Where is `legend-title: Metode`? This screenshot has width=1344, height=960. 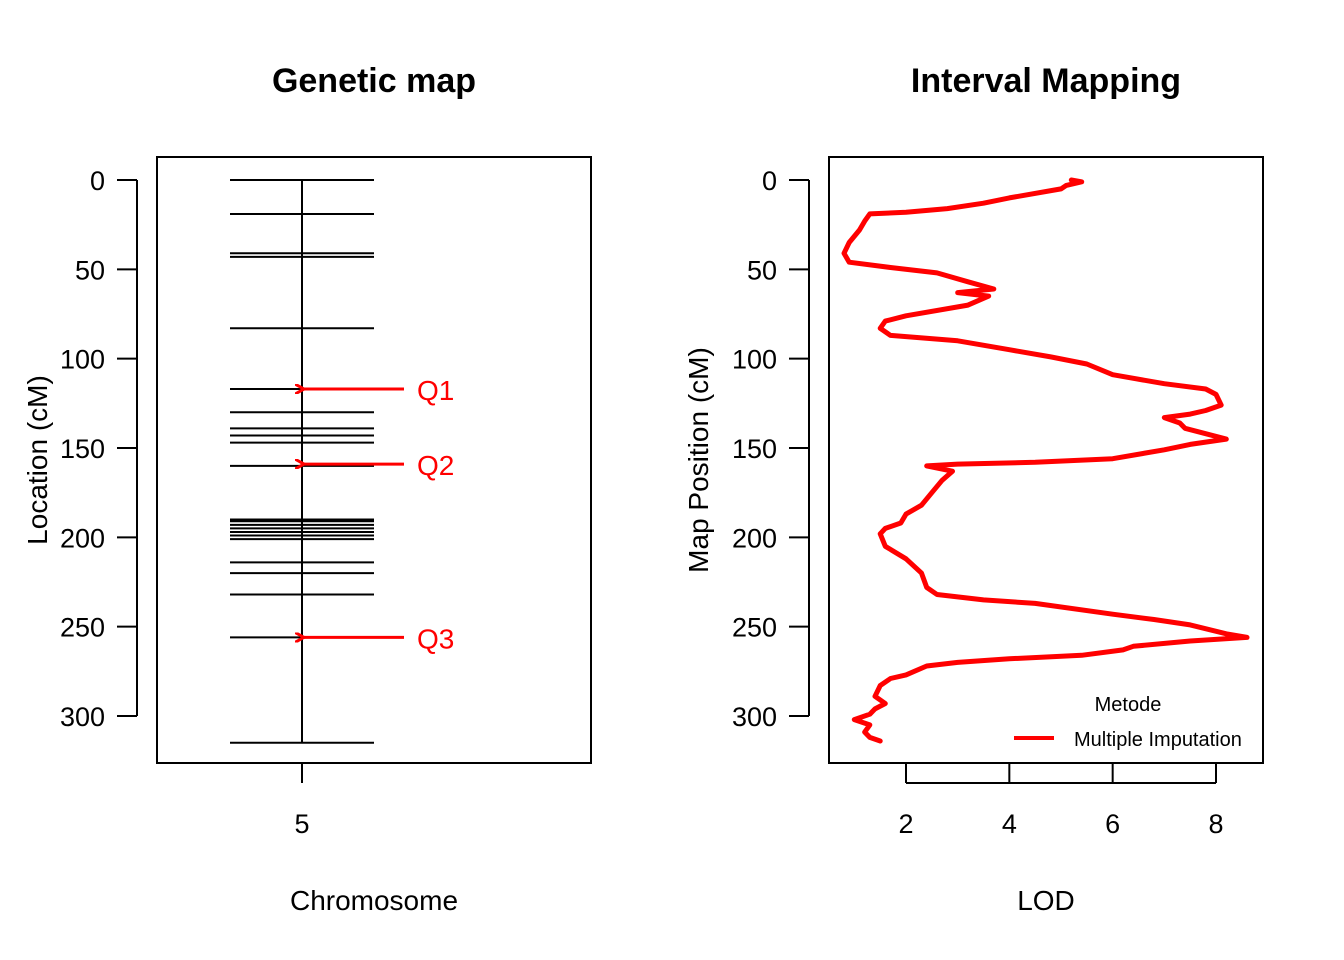
legend-title: Metode is located at coordinates (1128, 705).